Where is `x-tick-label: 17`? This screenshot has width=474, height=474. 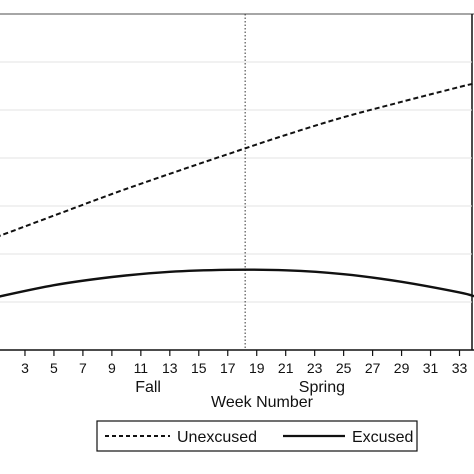 x-tick-label: 17 is located at coordinates (228, 368).